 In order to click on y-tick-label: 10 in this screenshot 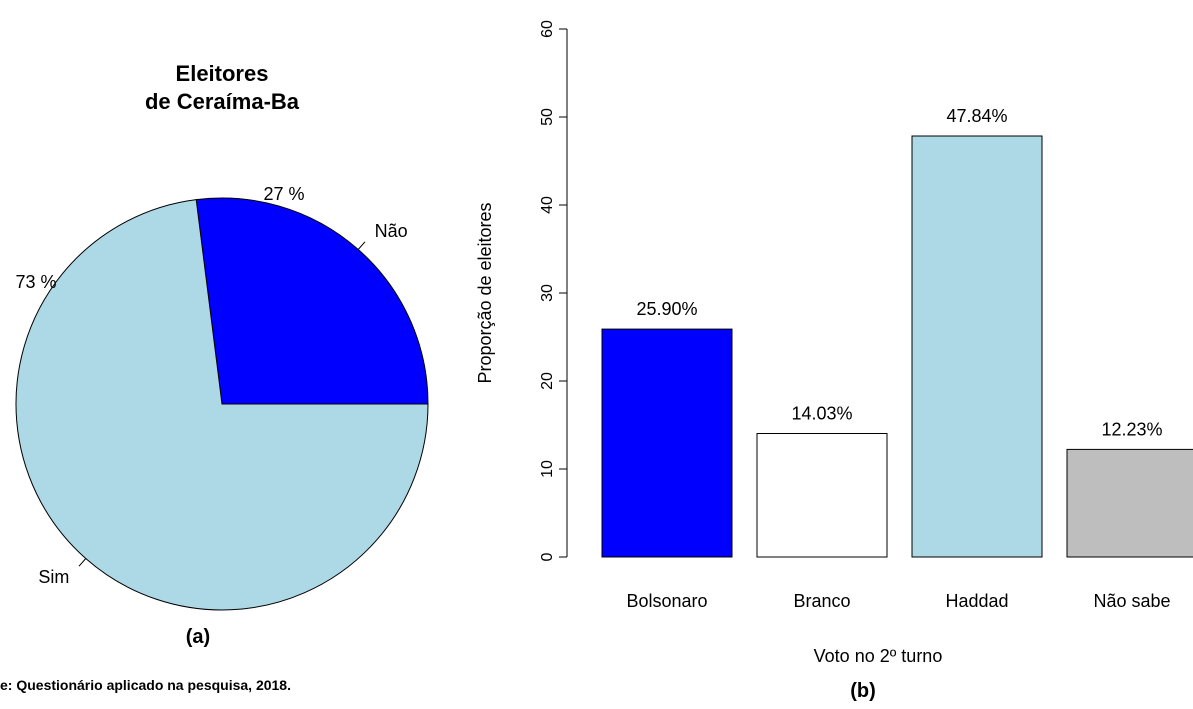, I will do `click(547, 469)`.